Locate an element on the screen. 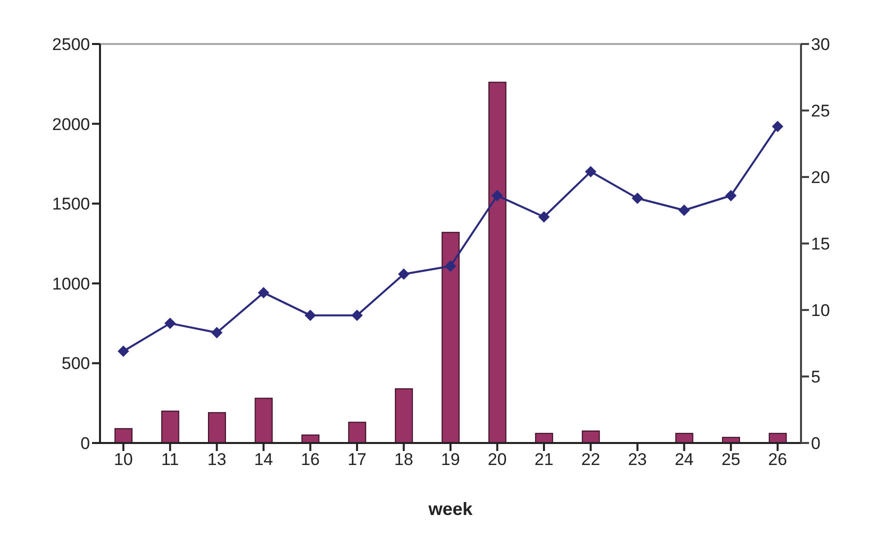 Image resolution: width=869 pixels, height=541 pixels. x-tick-label: 10 is located at coordinates (123, 460).